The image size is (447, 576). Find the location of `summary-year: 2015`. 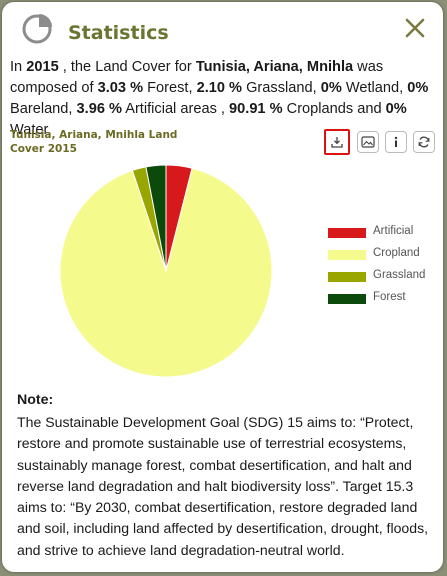

summary-year: 2015 is located at coordinates (42, 67).